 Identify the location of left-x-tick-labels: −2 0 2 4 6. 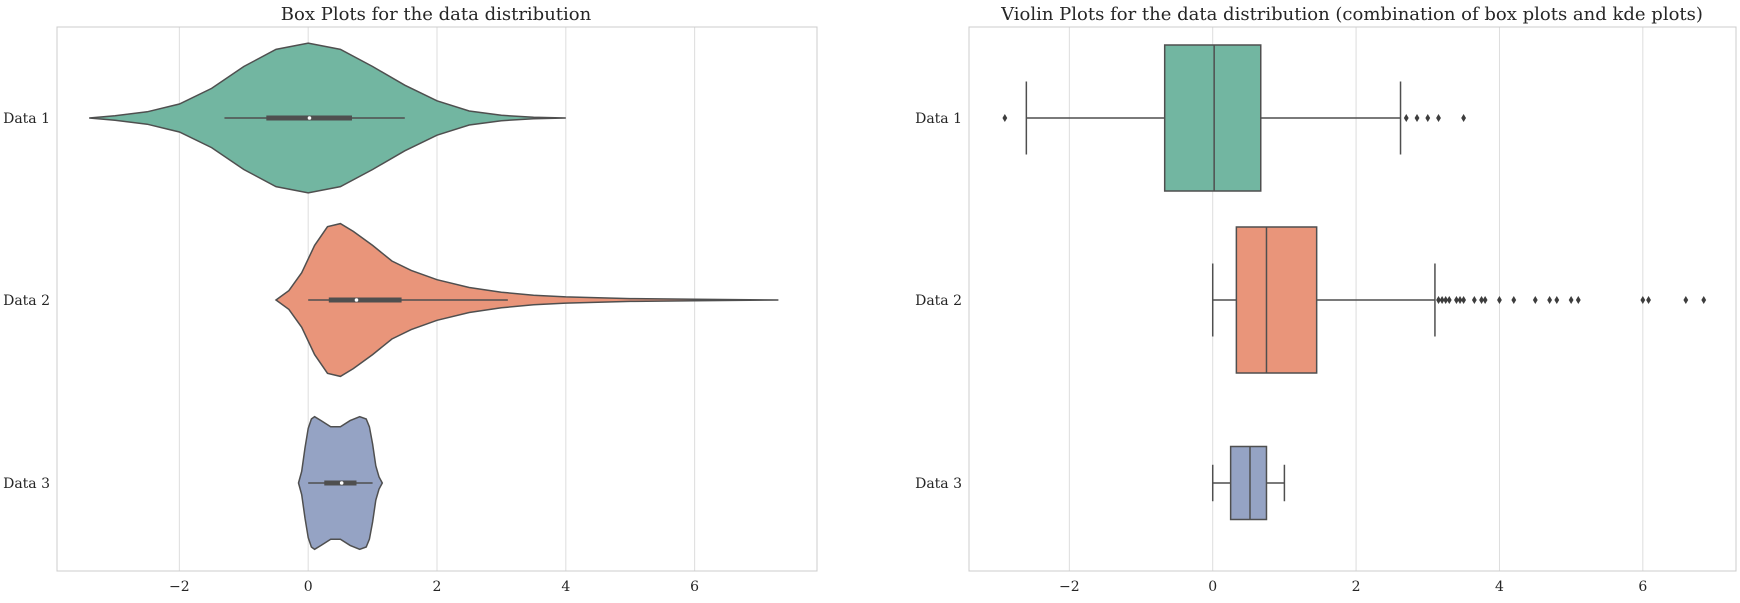
(434, 587).